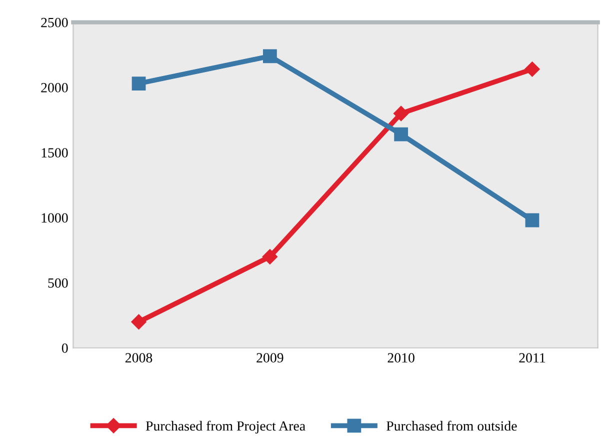  I want to click on legend-label: Purchased from outside, so click(451, 425).